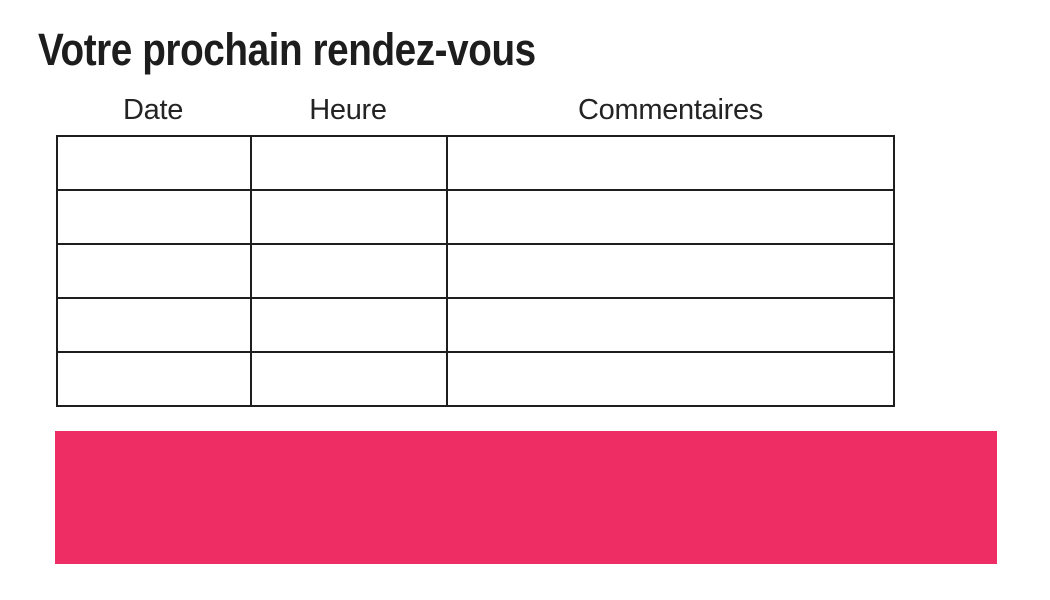  Describe the element at coordinates (475, 110) in the screenshot. I see `table-header-row: Date Heure Commentaires` at that location.